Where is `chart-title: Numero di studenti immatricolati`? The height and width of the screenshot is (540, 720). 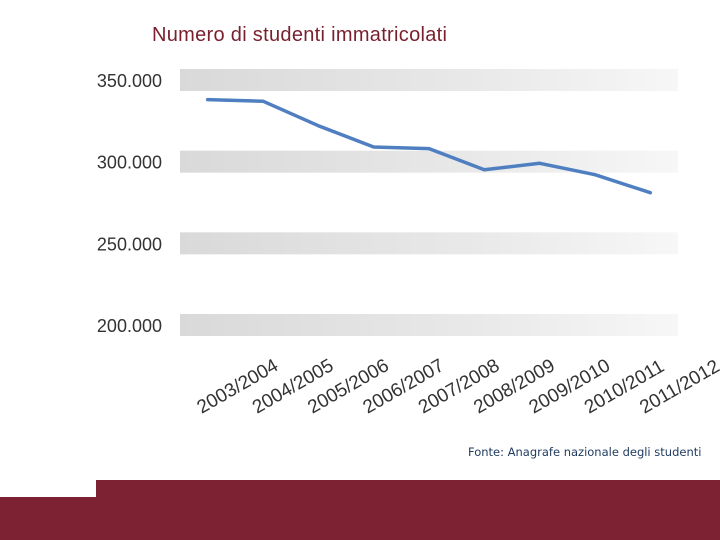
chart-title: Numero di studenti immatricolati is located at coordinates (300, 35).